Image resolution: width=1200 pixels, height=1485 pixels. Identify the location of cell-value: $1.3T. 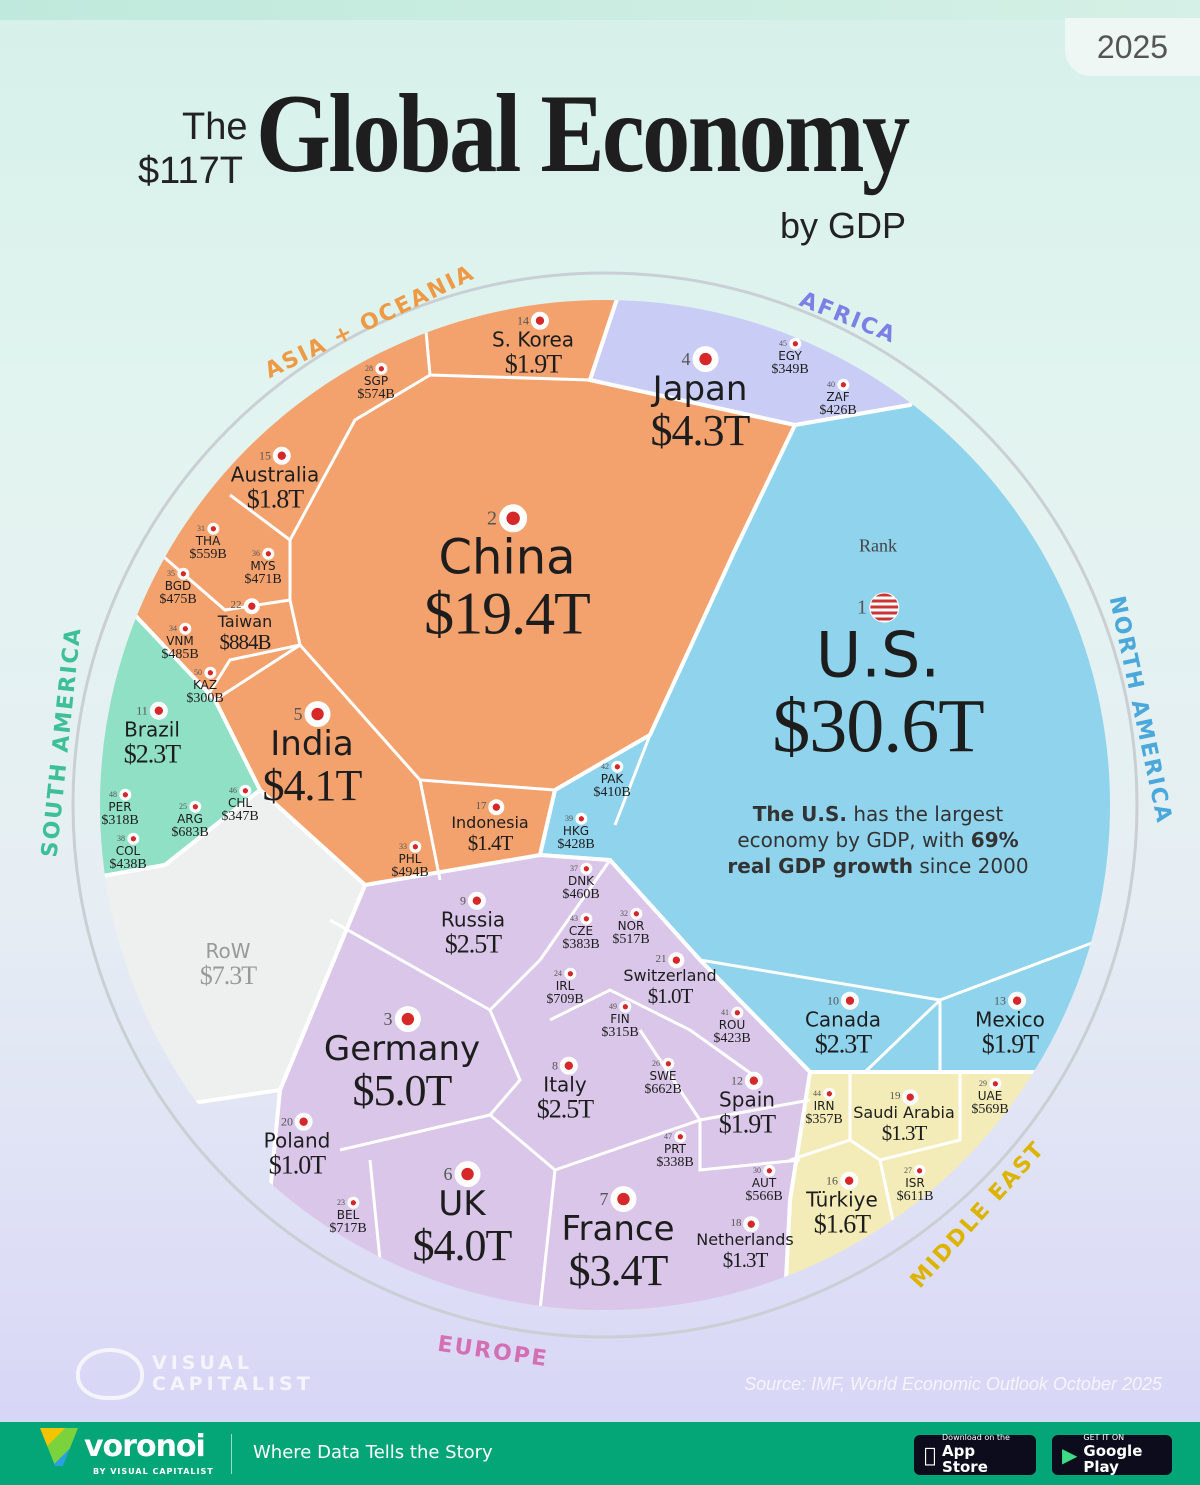
(745, 1259).